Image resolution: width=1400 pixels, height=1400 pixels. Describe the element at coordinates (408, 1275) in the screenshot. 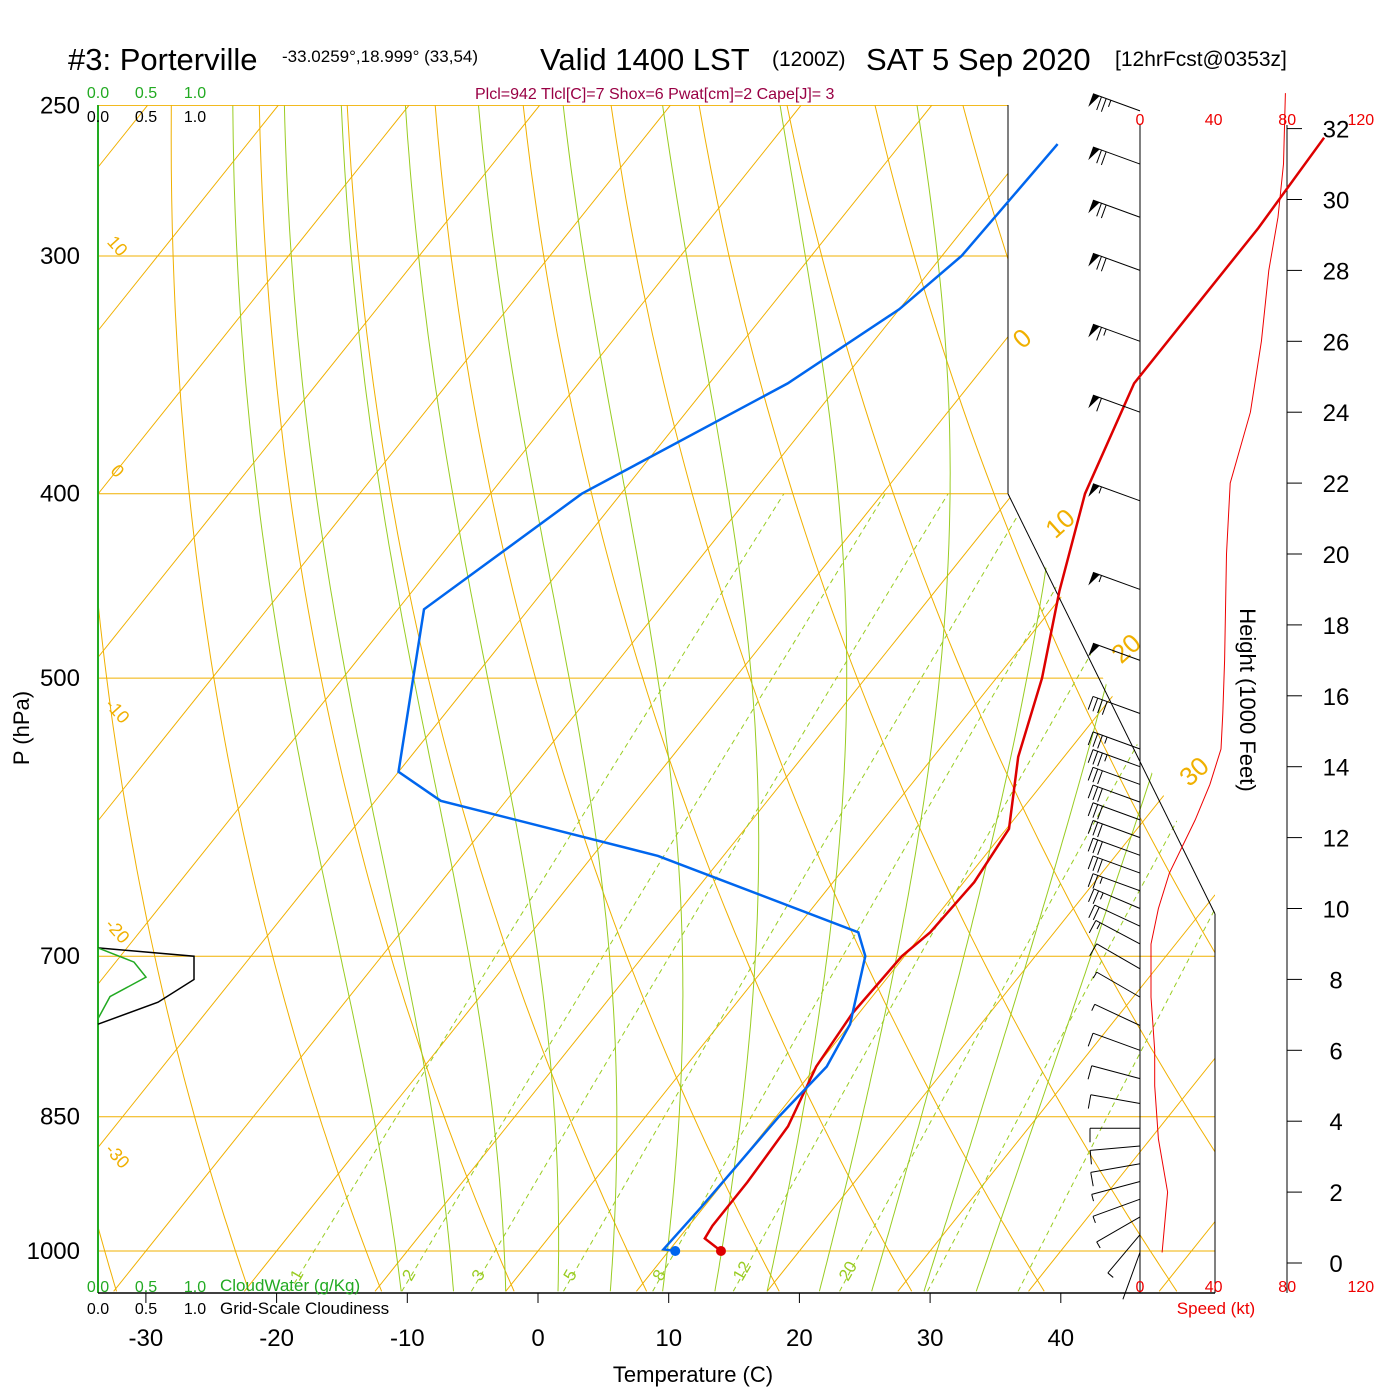

I see `mixing-ratio-label: 2` at that location.